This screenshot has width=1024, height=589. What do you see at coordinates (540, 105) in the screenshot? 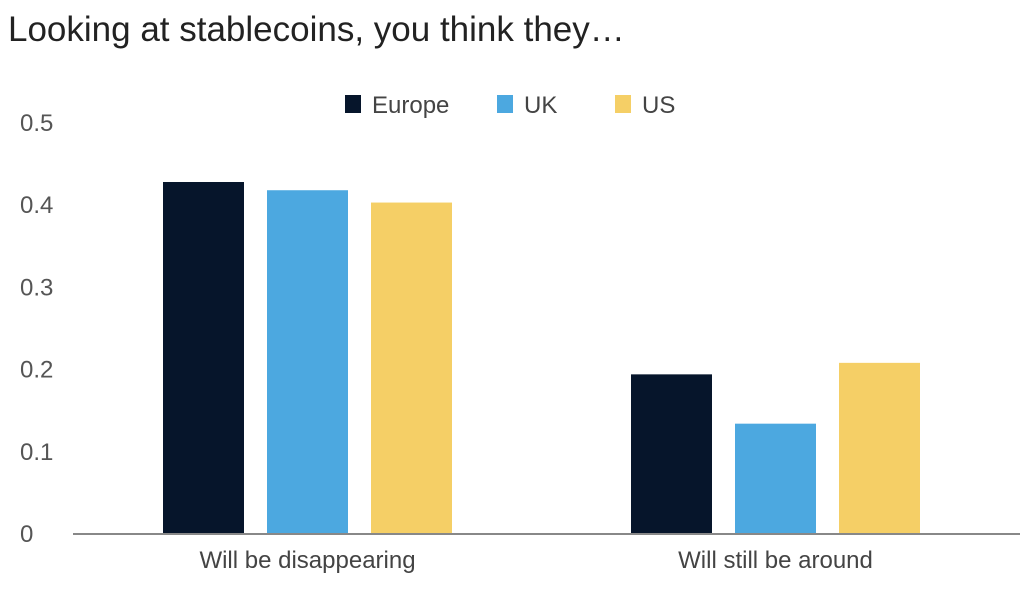
I see `legend-label-uk: UK` at bounding box center [540, 105].